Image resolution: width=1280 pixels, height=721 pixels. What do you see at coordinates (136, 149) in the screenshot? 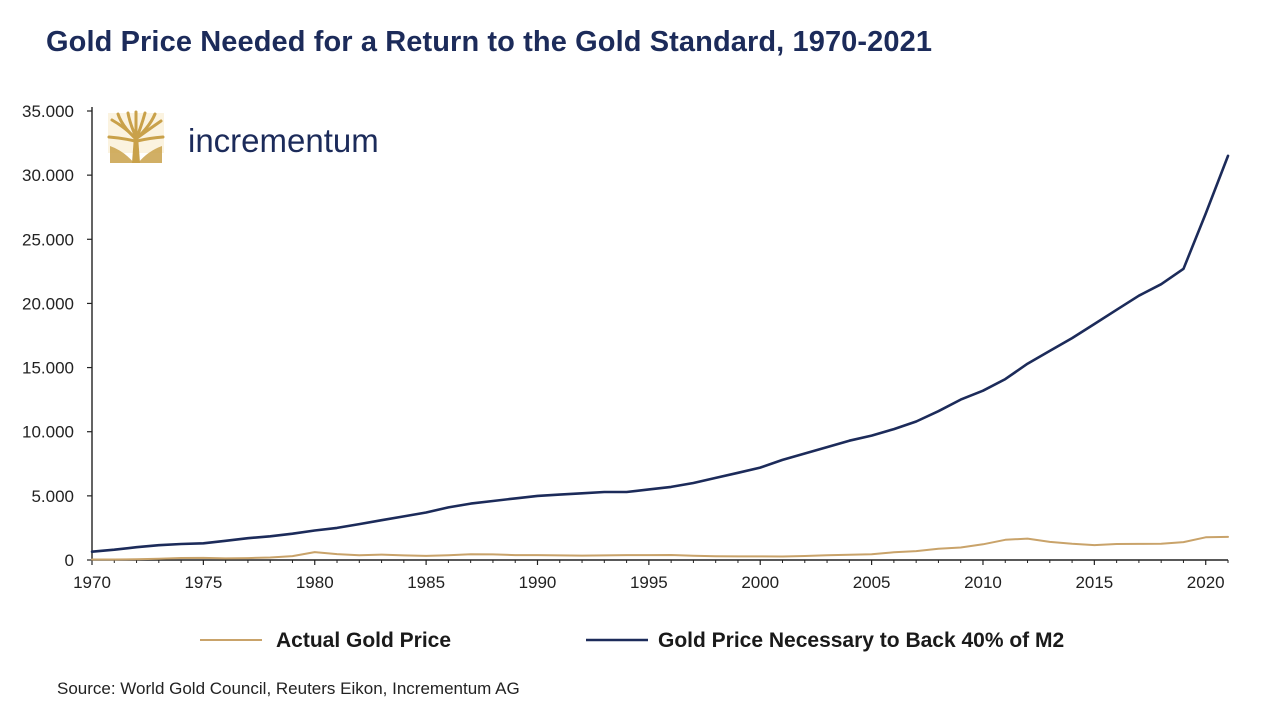
I see `tree-trunk` at bounding box center [136, 149].